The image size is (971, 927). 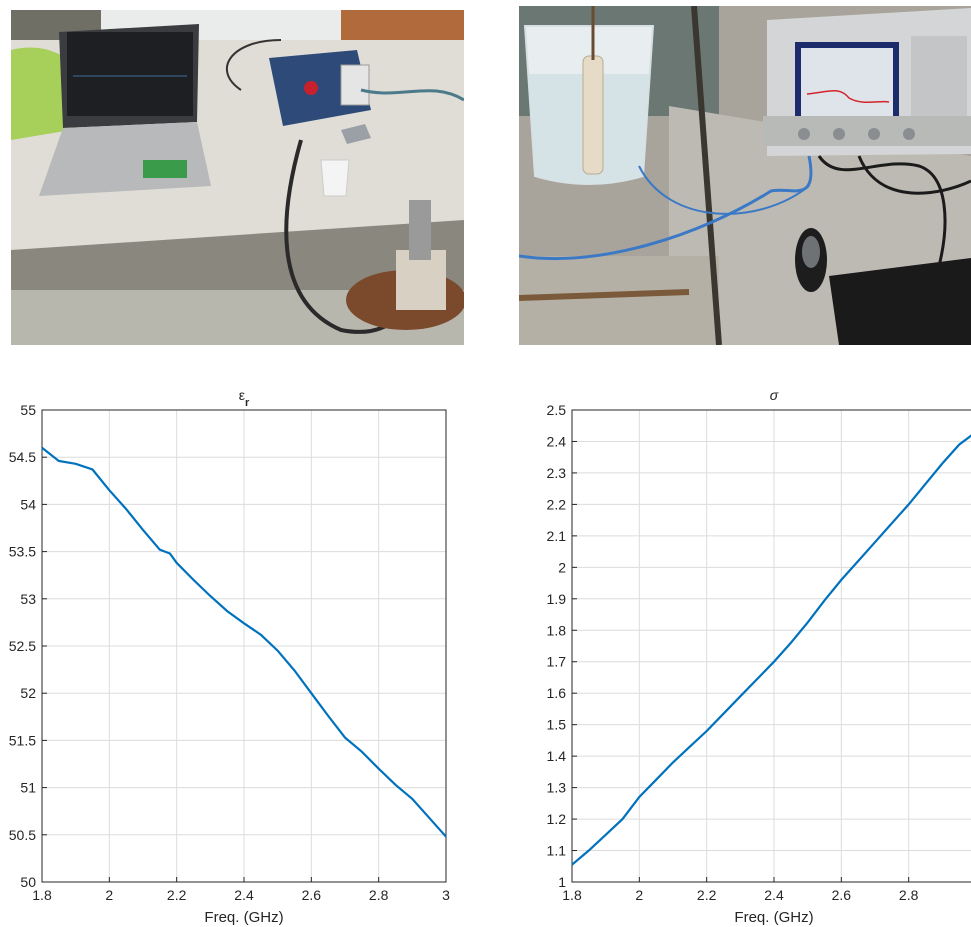 What do you see at coordinates (109, 895) in the screenshot?
I see `permittivity-x-tick-label: 2` at bounding box center [109, 895].